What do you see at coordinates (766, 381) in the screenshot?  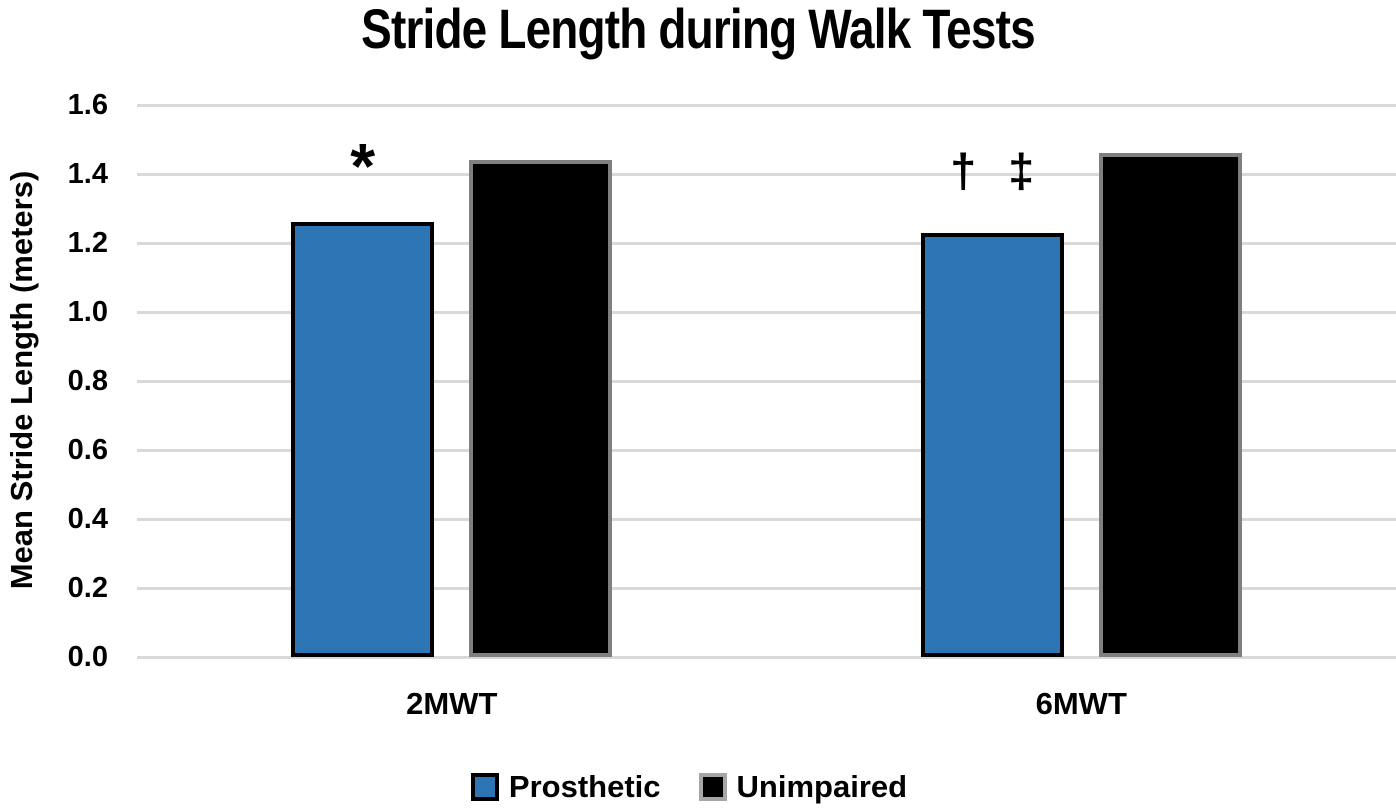 I see `gridline-y-0.8` at bounding box center [766, 381].